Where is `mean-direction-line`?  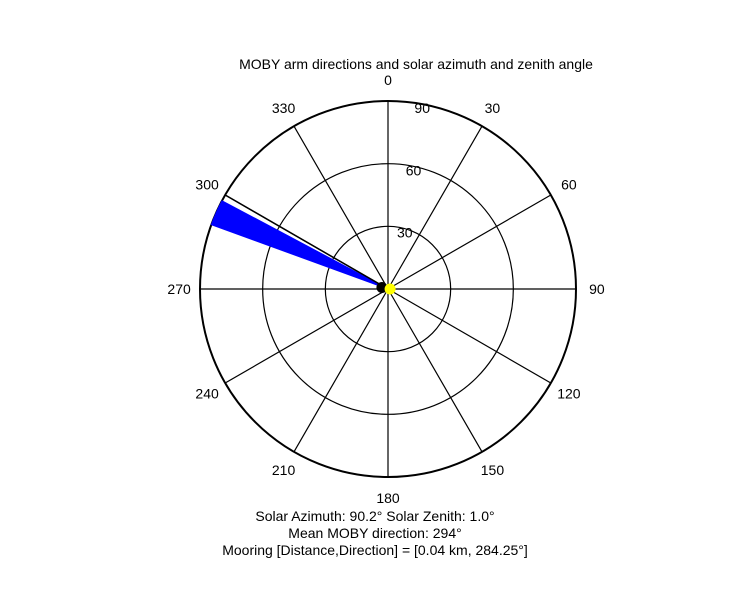 mean-direction-line is located at coordinates (306, 242).